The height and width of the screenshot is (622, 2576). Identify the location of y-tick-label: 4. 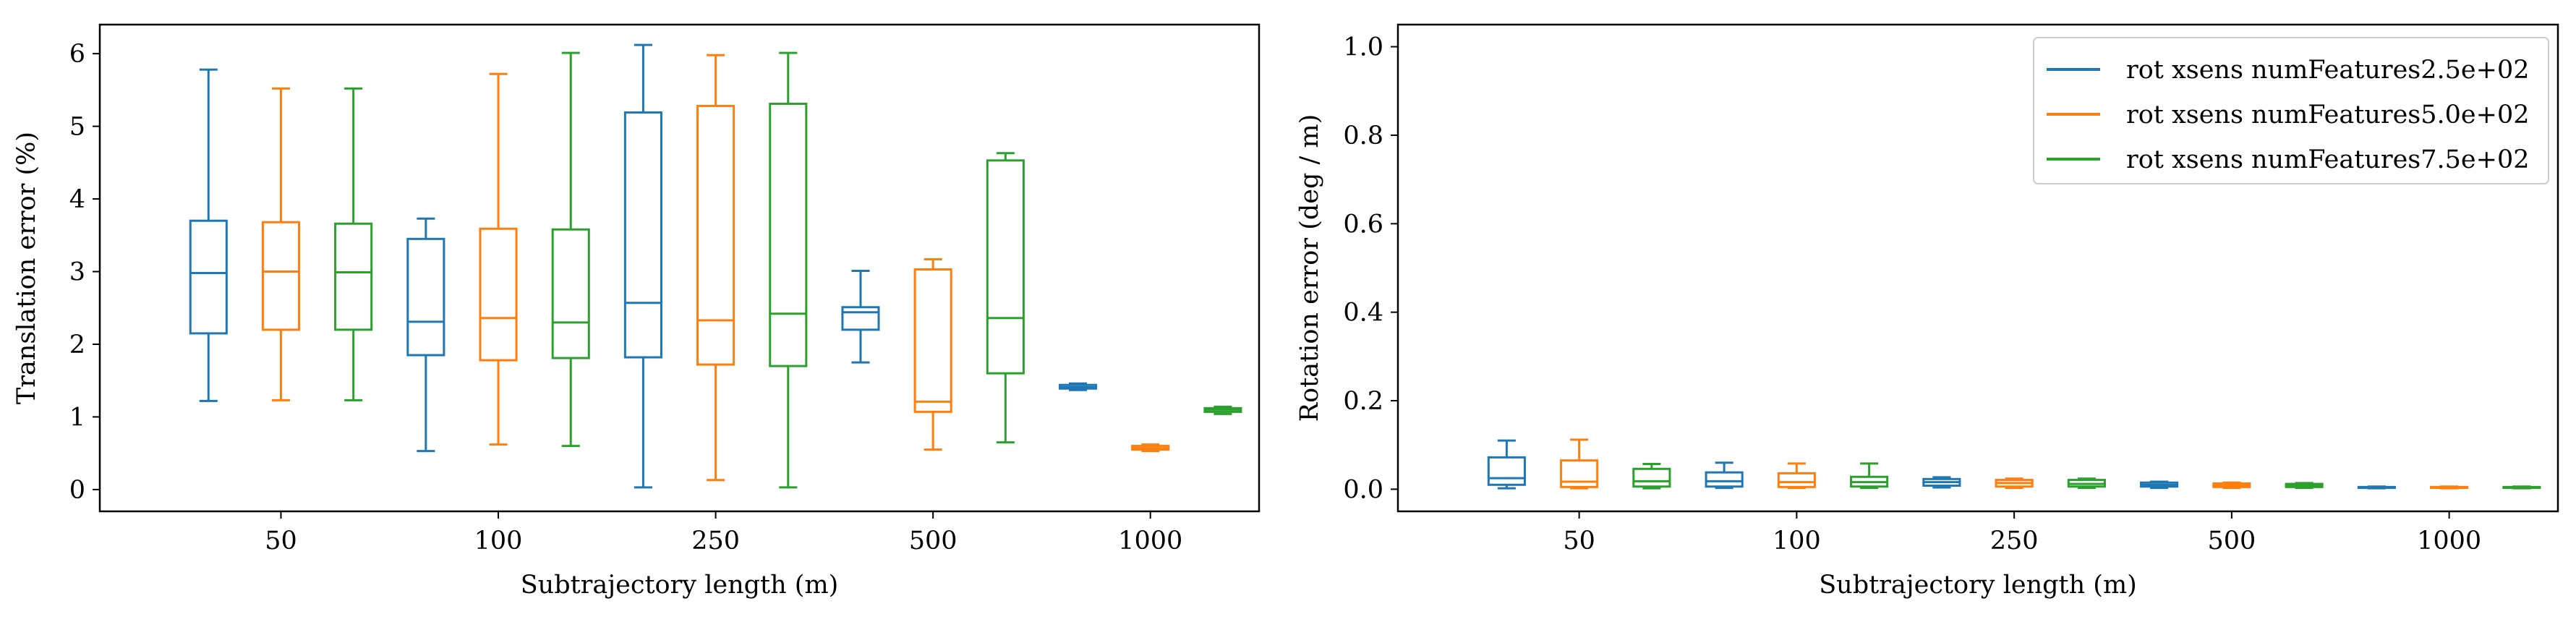
(77, 199).